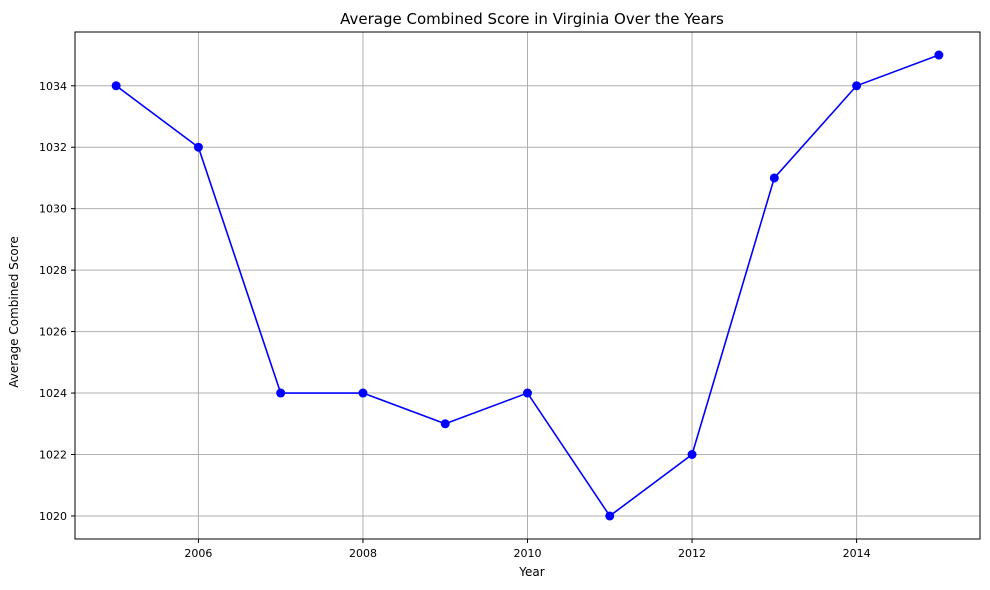 The image size is (990, 590). Describe the element at coordinates (53, 147) in the screenshot. I see `y-tick-label: 1032` at that location.